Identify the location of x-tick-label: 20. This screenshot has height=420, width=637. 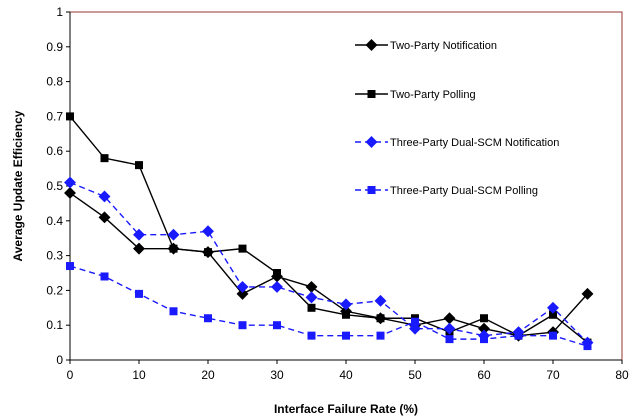
(208, 375).